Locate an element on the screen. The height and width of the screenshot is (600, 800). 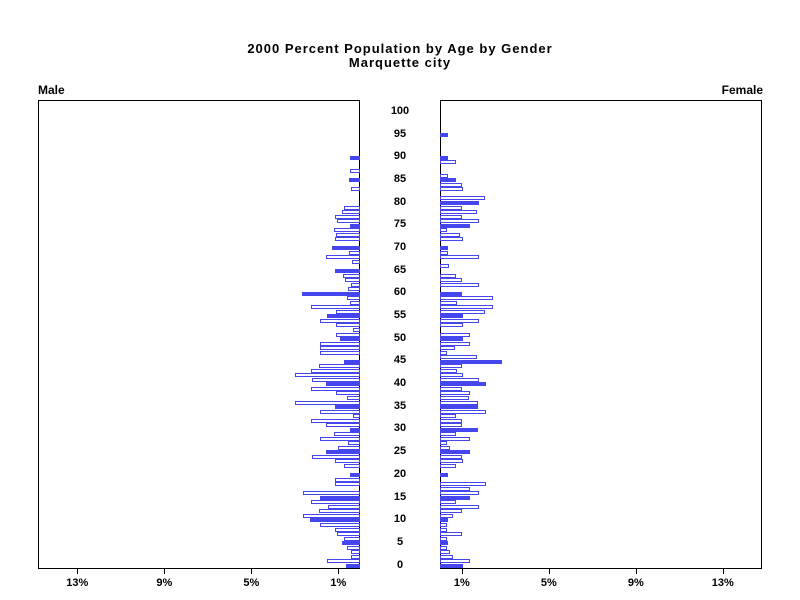
age-tick-label-0: 0 is located at coordinates (400, 564).